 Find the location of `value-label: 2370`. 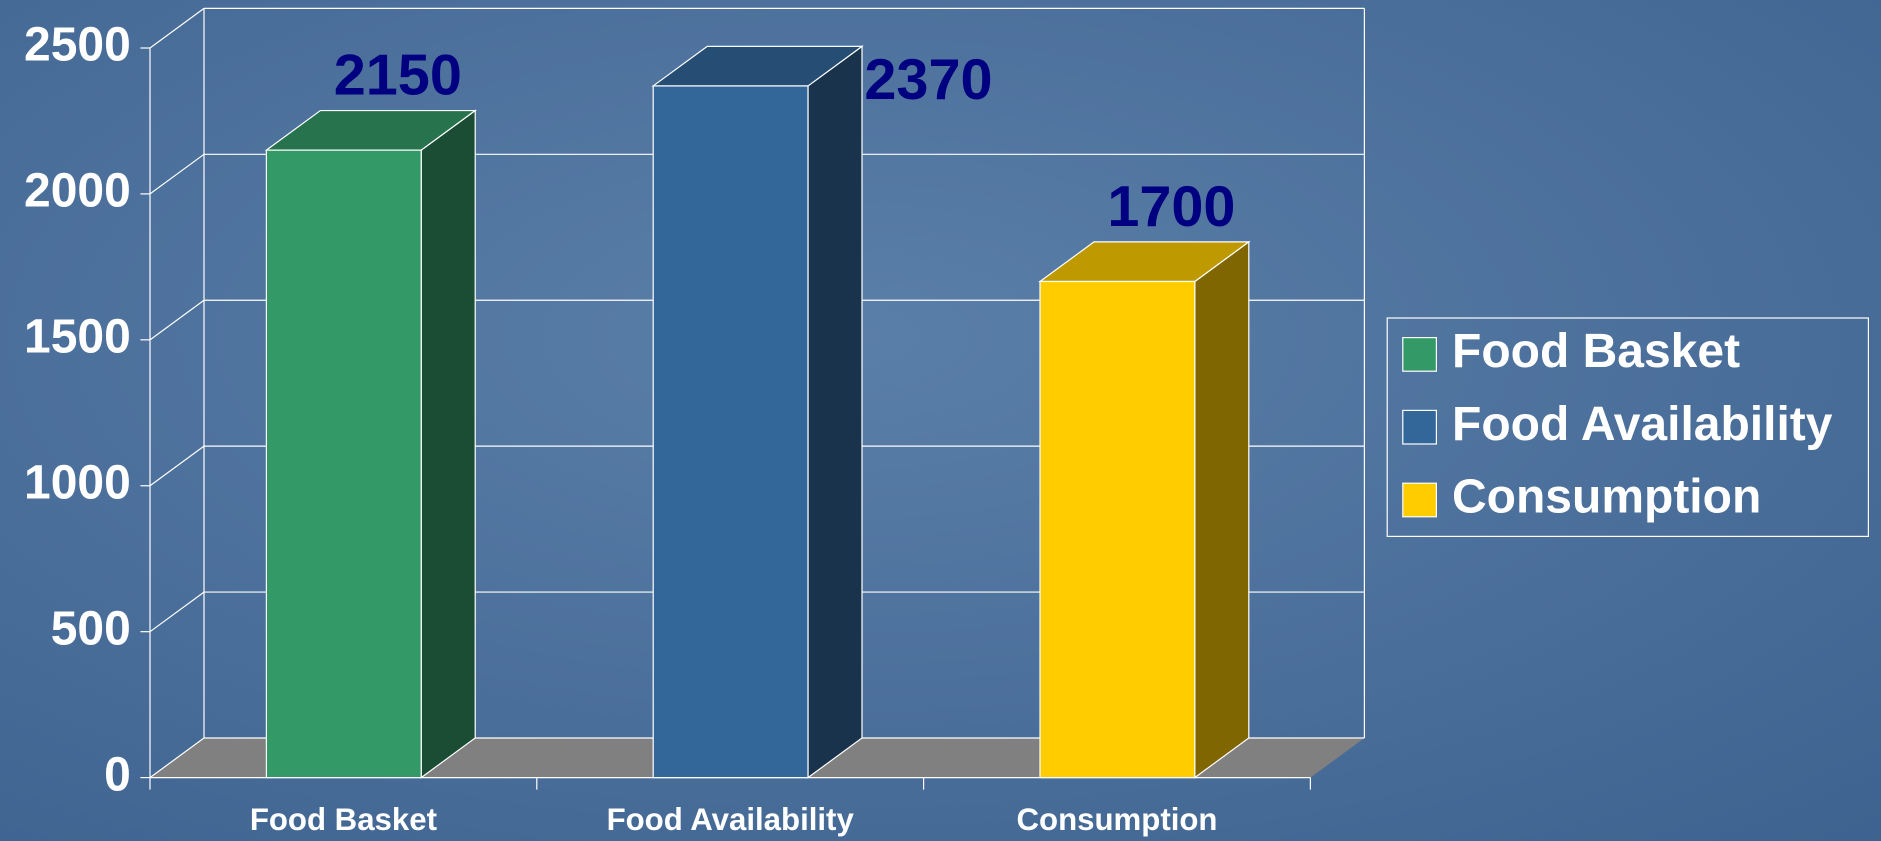

value-label: 2370 is located at coordinates (928, 80).